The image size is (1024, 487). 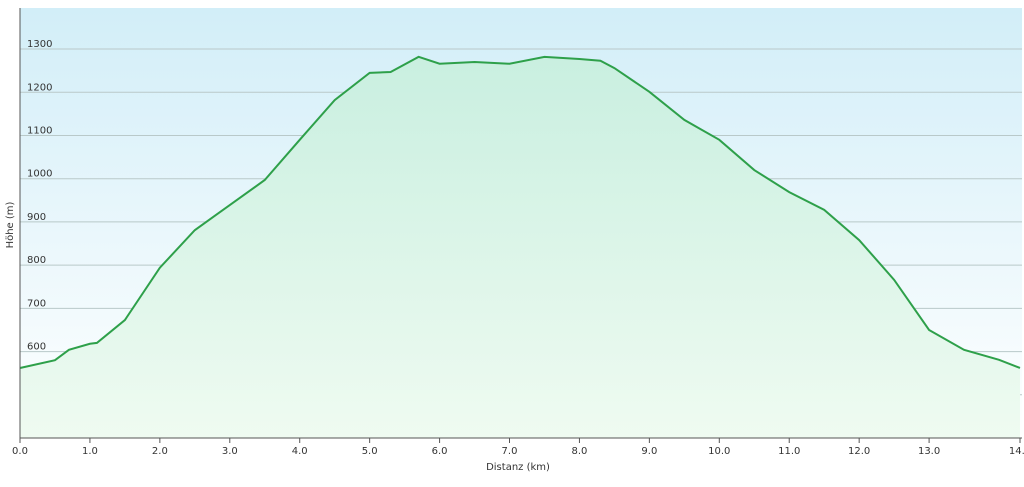 What do you see at coordinates (36, 303) in the screenshot?
I see `y-tick-label: 700` at bounding box center [36, 303].